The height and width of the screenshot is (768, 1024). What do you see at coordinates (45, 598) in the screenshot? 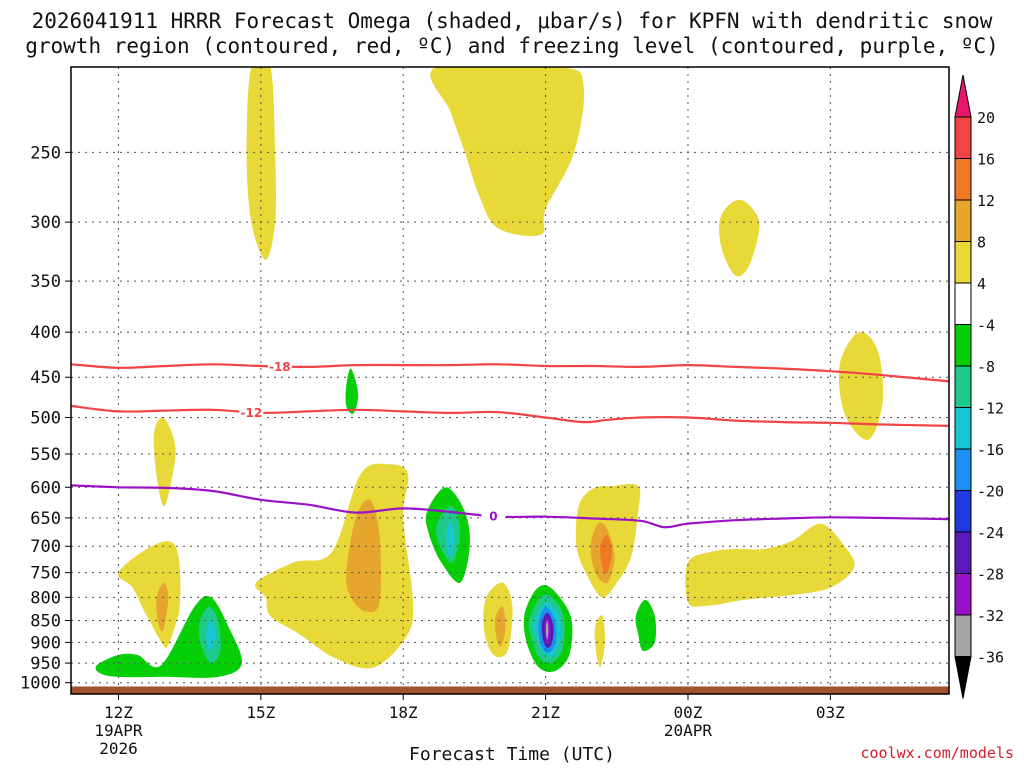
I see `y-tick-label-800: 800` at bounding box center [45, 598].